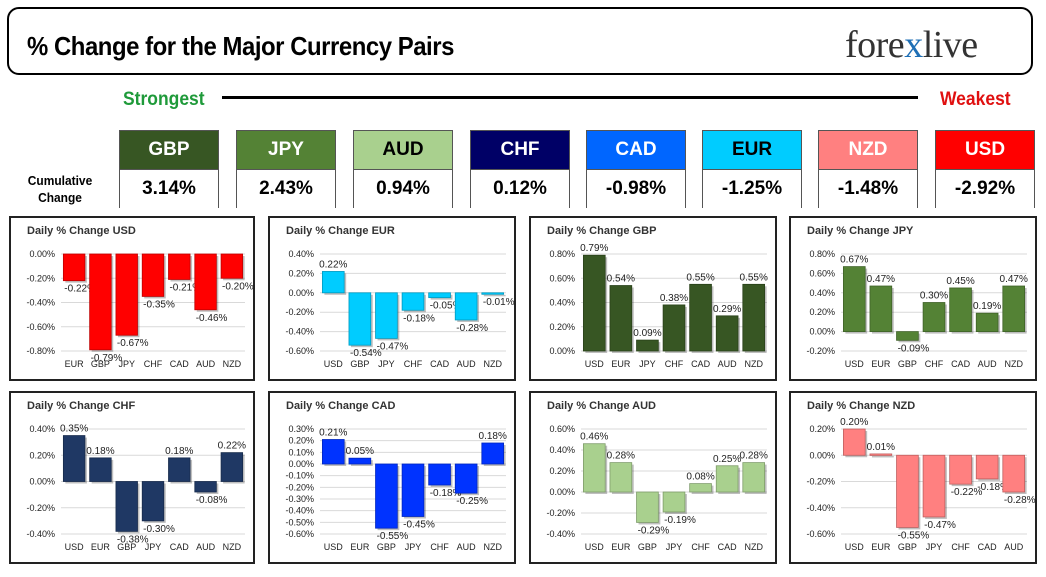 The width and height of the screenshot is (1046, 577). I want to click on data-label: -0.18%, so click(446, 493).